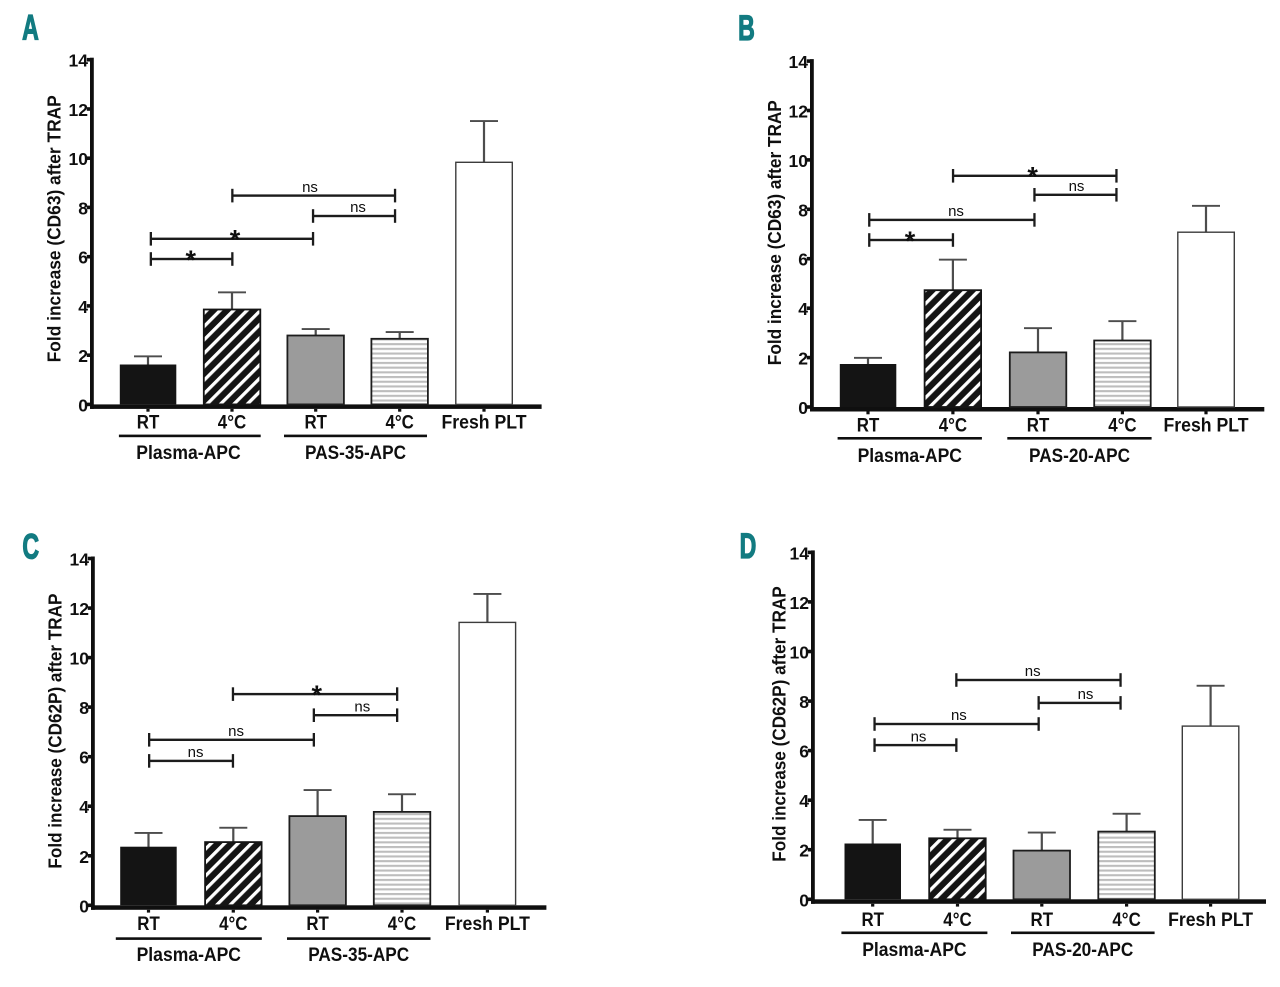 This screenshot has height=987, width=1280. Describe the element at coordinates (746, 28) in the screenshot. I see `svg-text: B` at that location.